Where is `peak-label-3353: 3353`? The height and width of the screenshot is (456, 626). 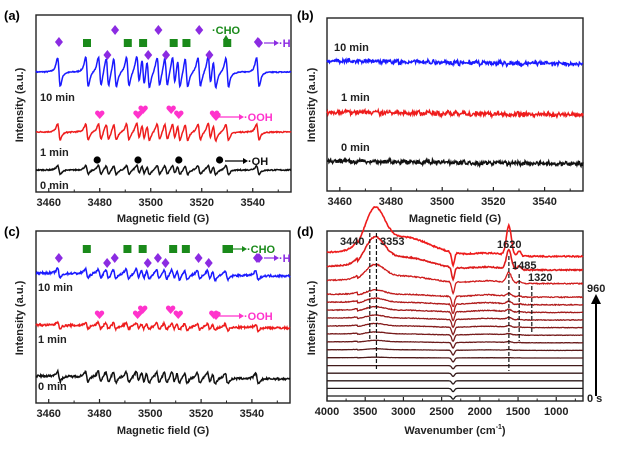 peak-label-3353: 3353 is located at coordinates (392, 242).